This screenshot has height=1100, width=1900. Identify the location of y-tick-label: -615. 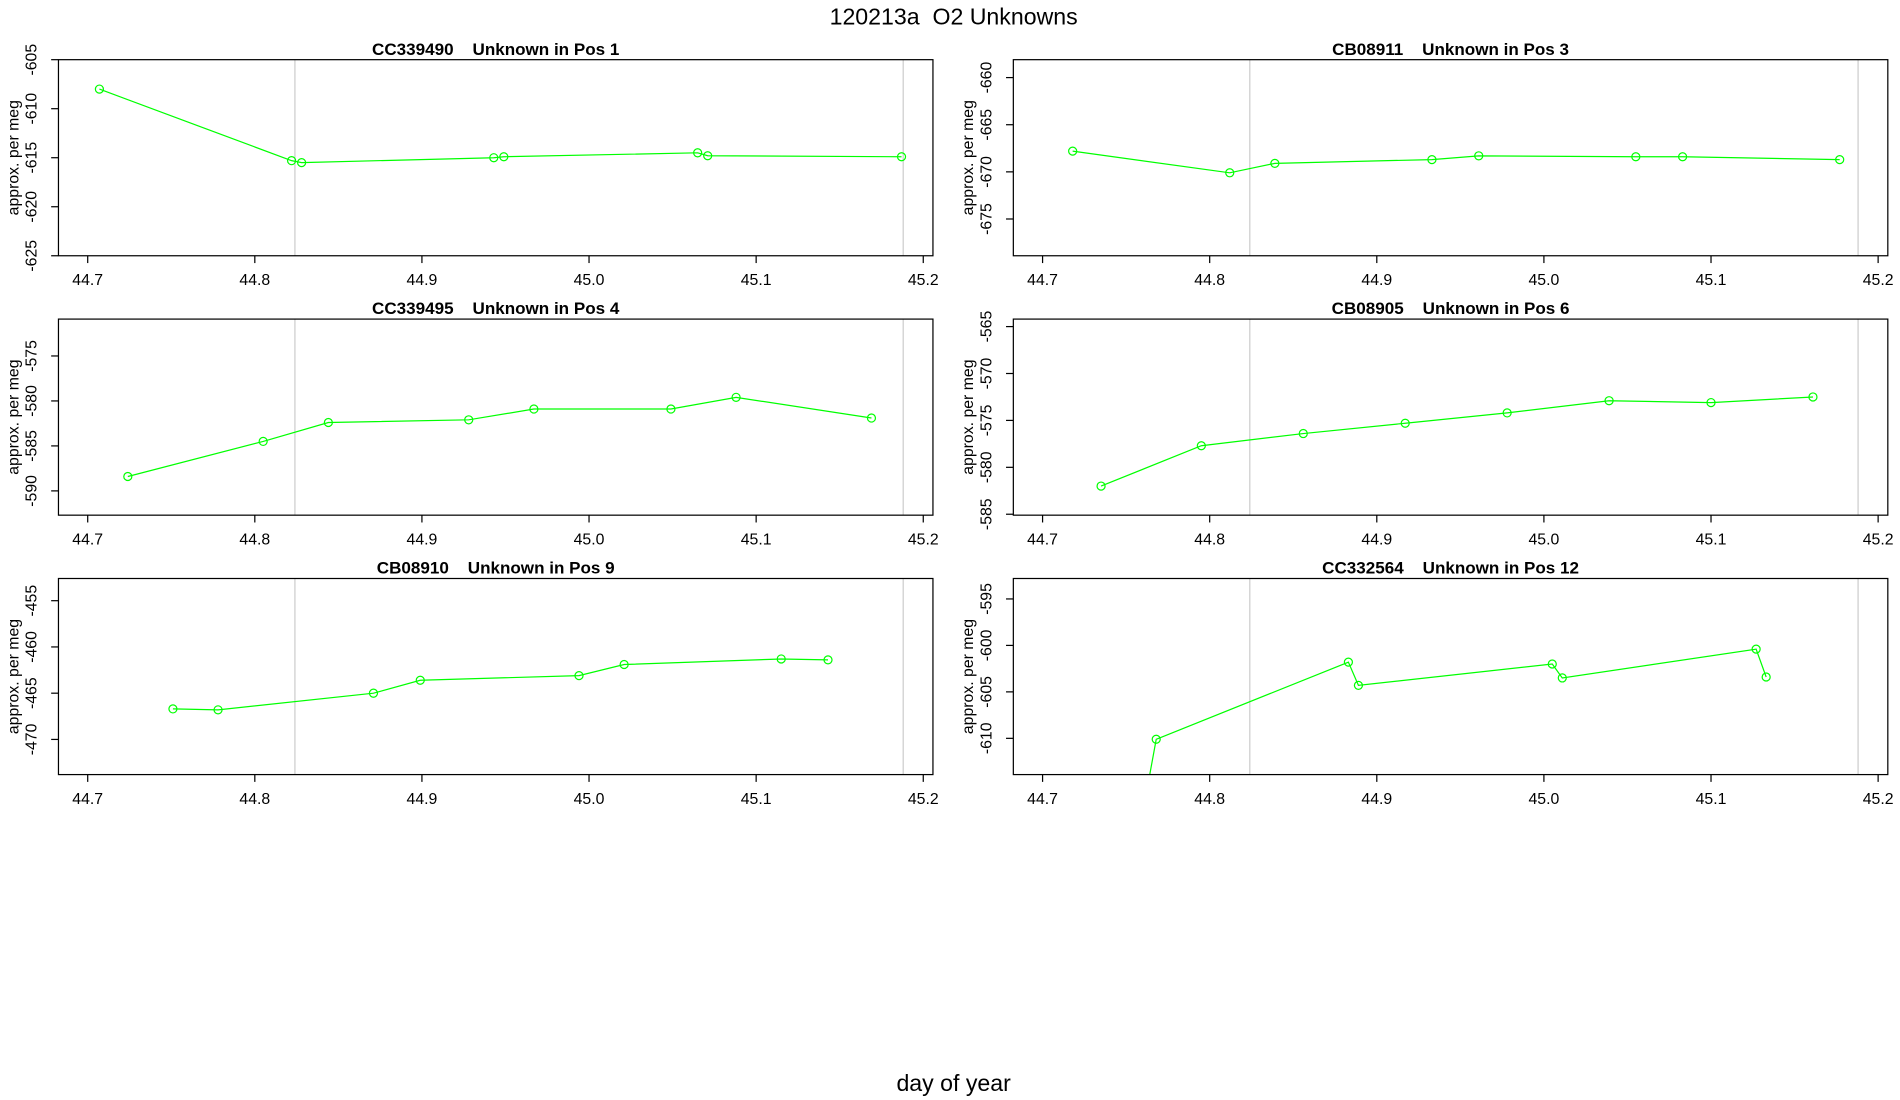
(32, 158).